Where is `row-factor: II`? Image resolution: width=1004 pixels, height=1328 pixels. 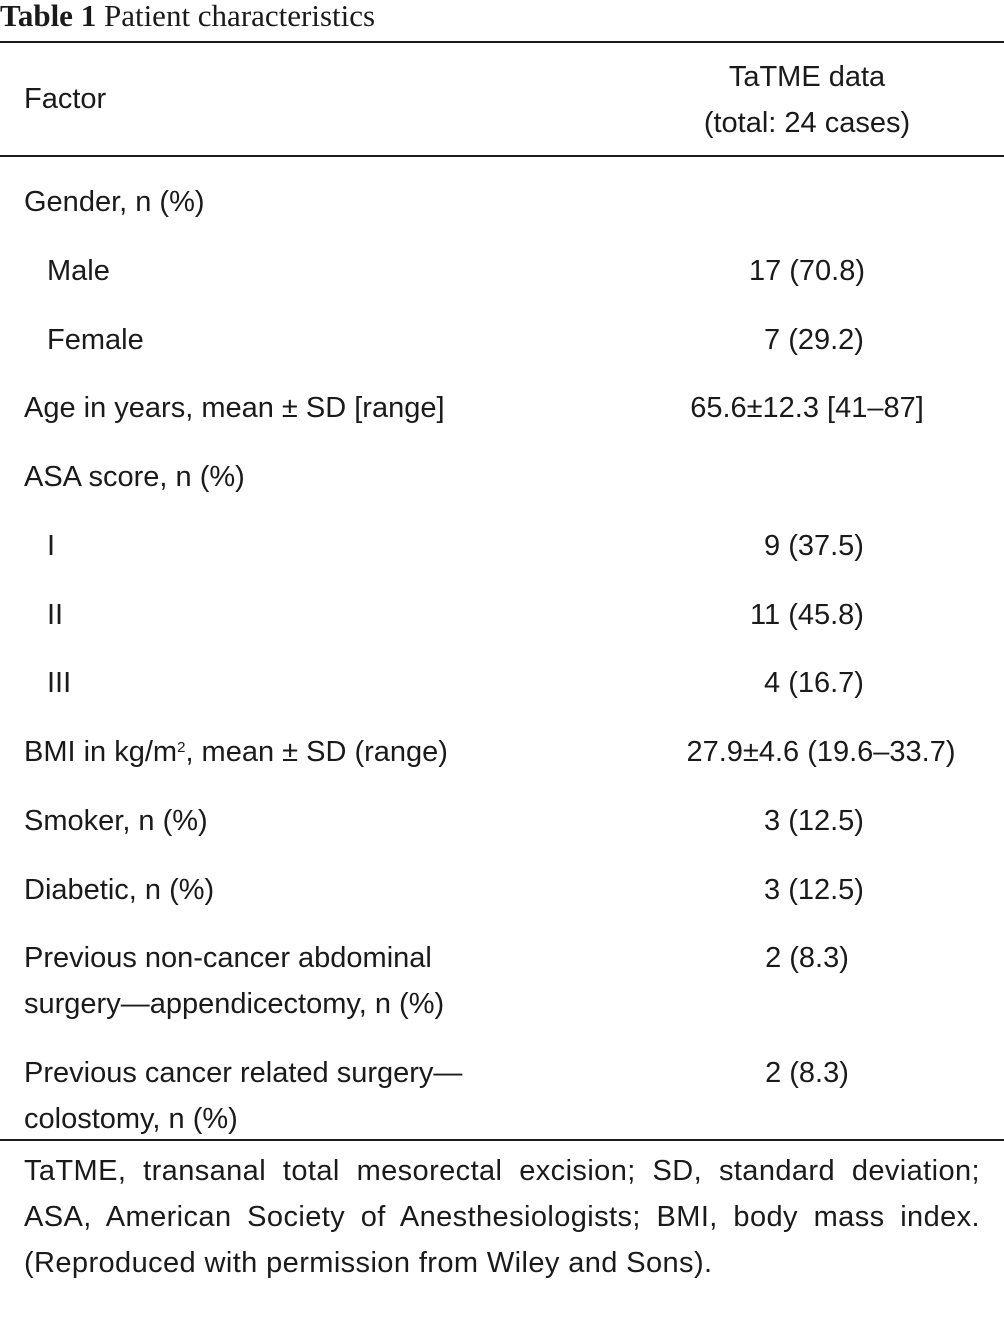
row-factor: II is located at coordinates (55, 615).